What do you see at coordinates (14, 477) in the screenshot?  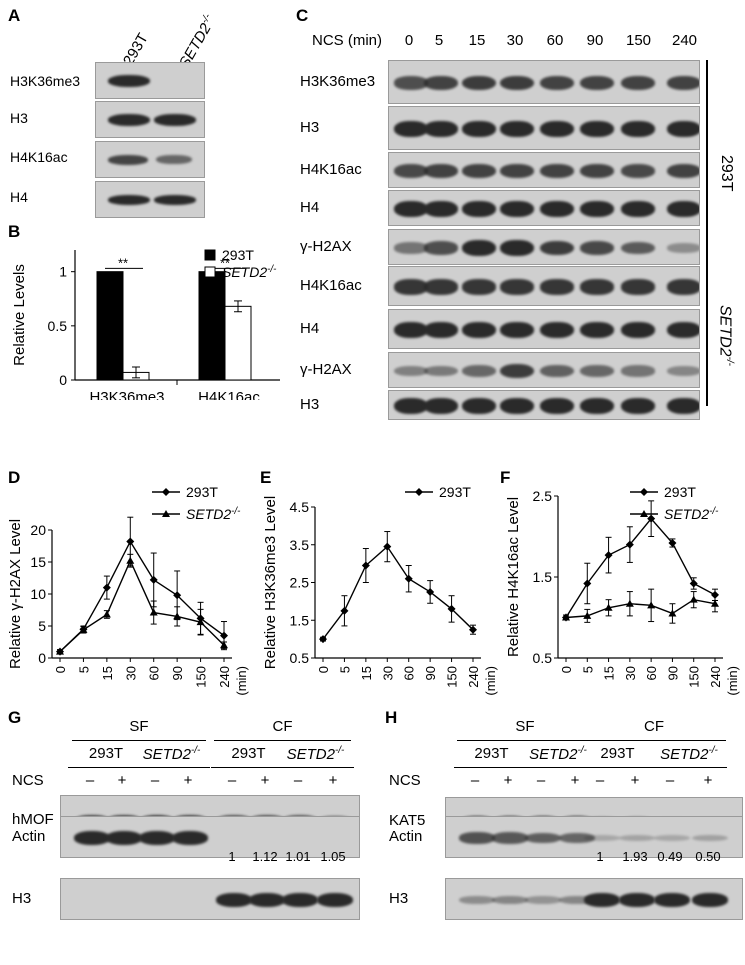 I see `panel-label-d: D` at bounding box center [14, 477].